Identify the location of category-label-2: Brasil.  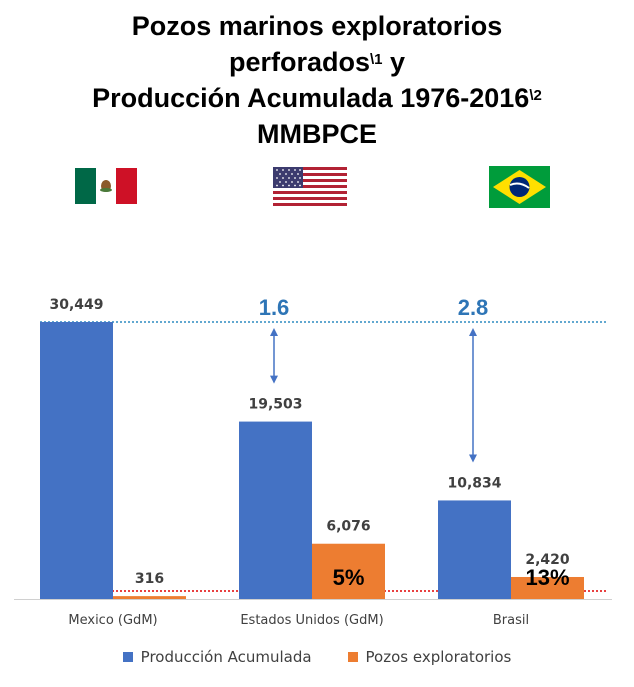
(511, 620).